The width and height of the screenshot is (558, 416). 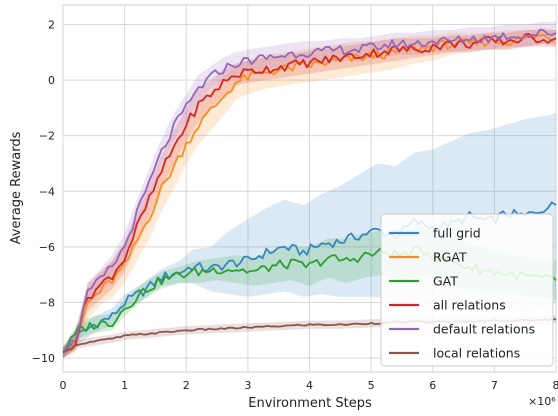 What do you see at coordinates (457, 233) in the screenshot?
I see `legend-label: full grid` at bounding box center [457, 233].